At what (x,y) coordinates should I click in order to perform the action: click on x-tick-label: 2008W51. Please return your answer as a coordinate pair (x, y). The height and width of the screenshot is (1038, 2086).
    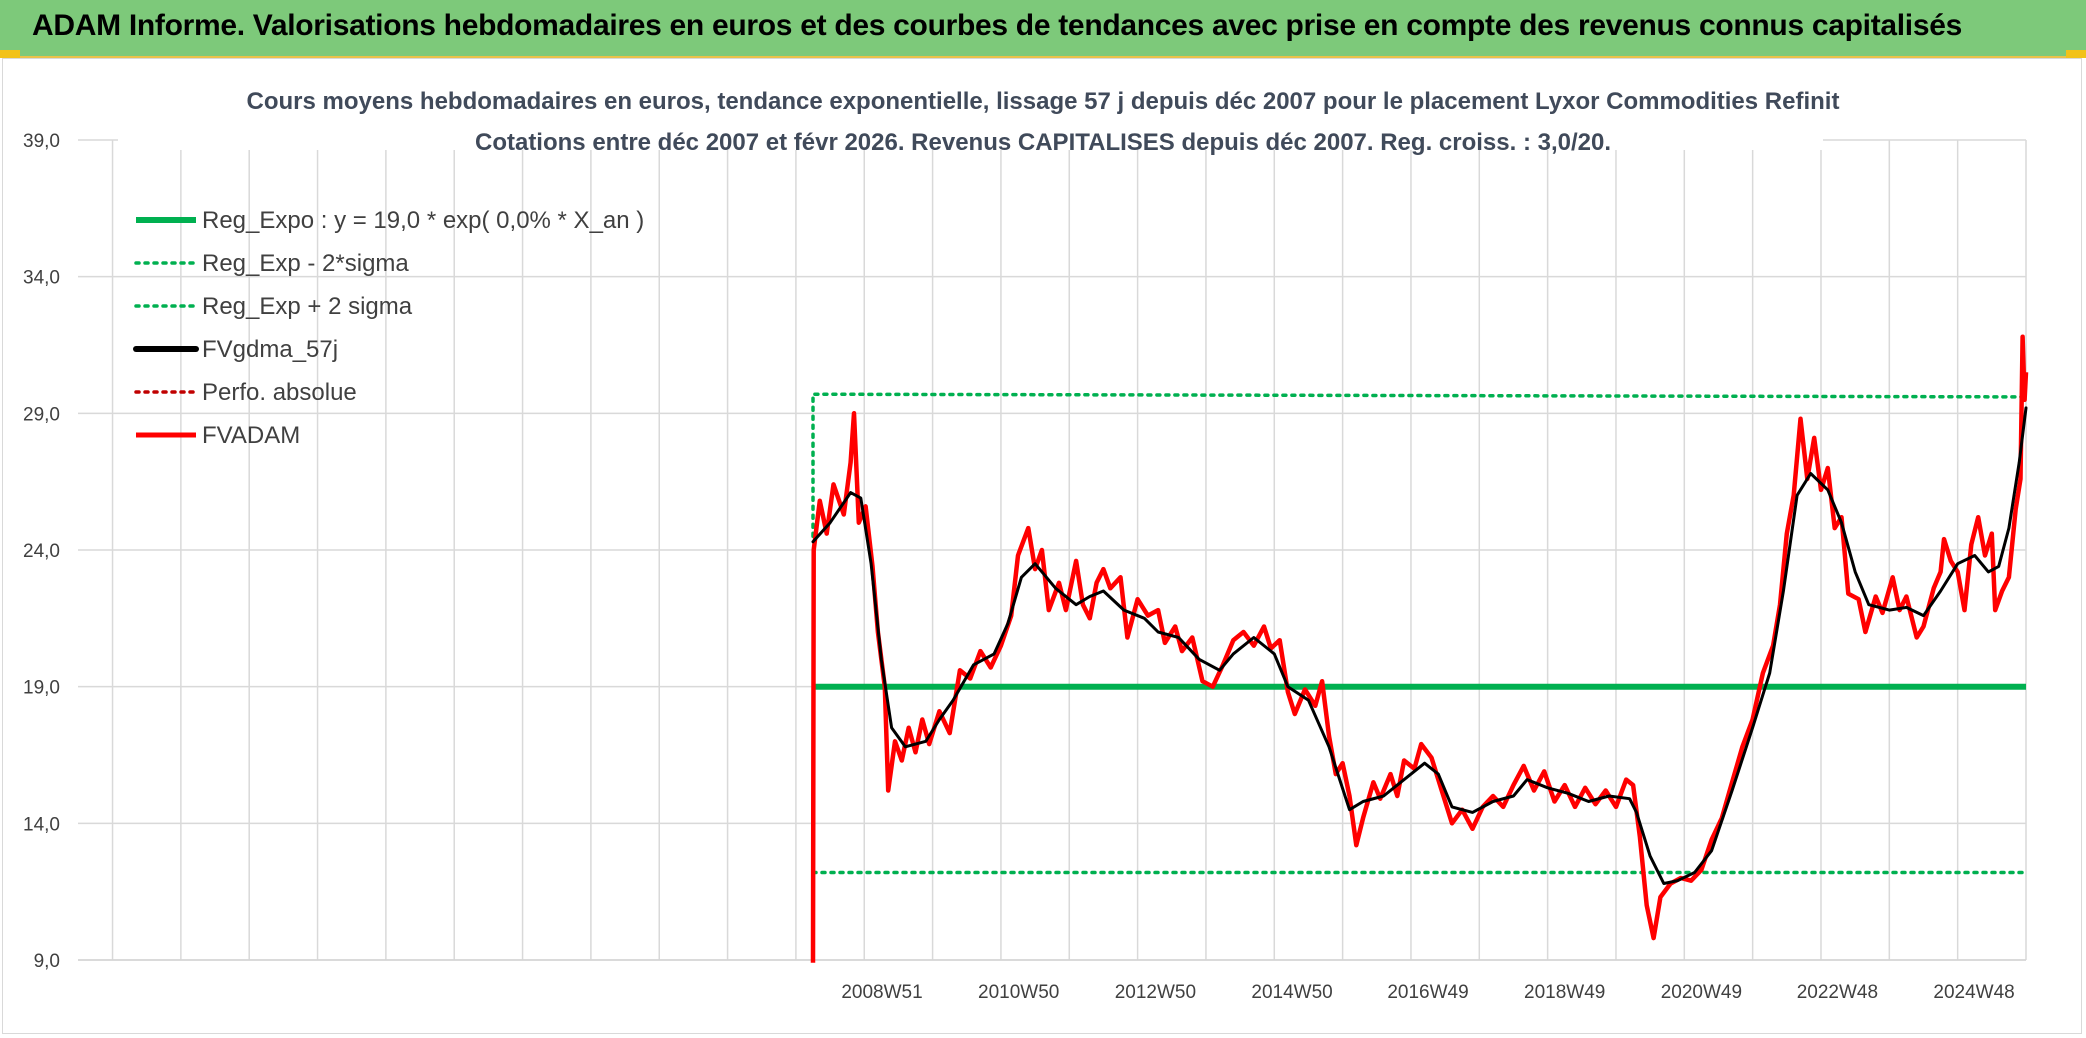
    Looking at the image, I should click on (881, 992).